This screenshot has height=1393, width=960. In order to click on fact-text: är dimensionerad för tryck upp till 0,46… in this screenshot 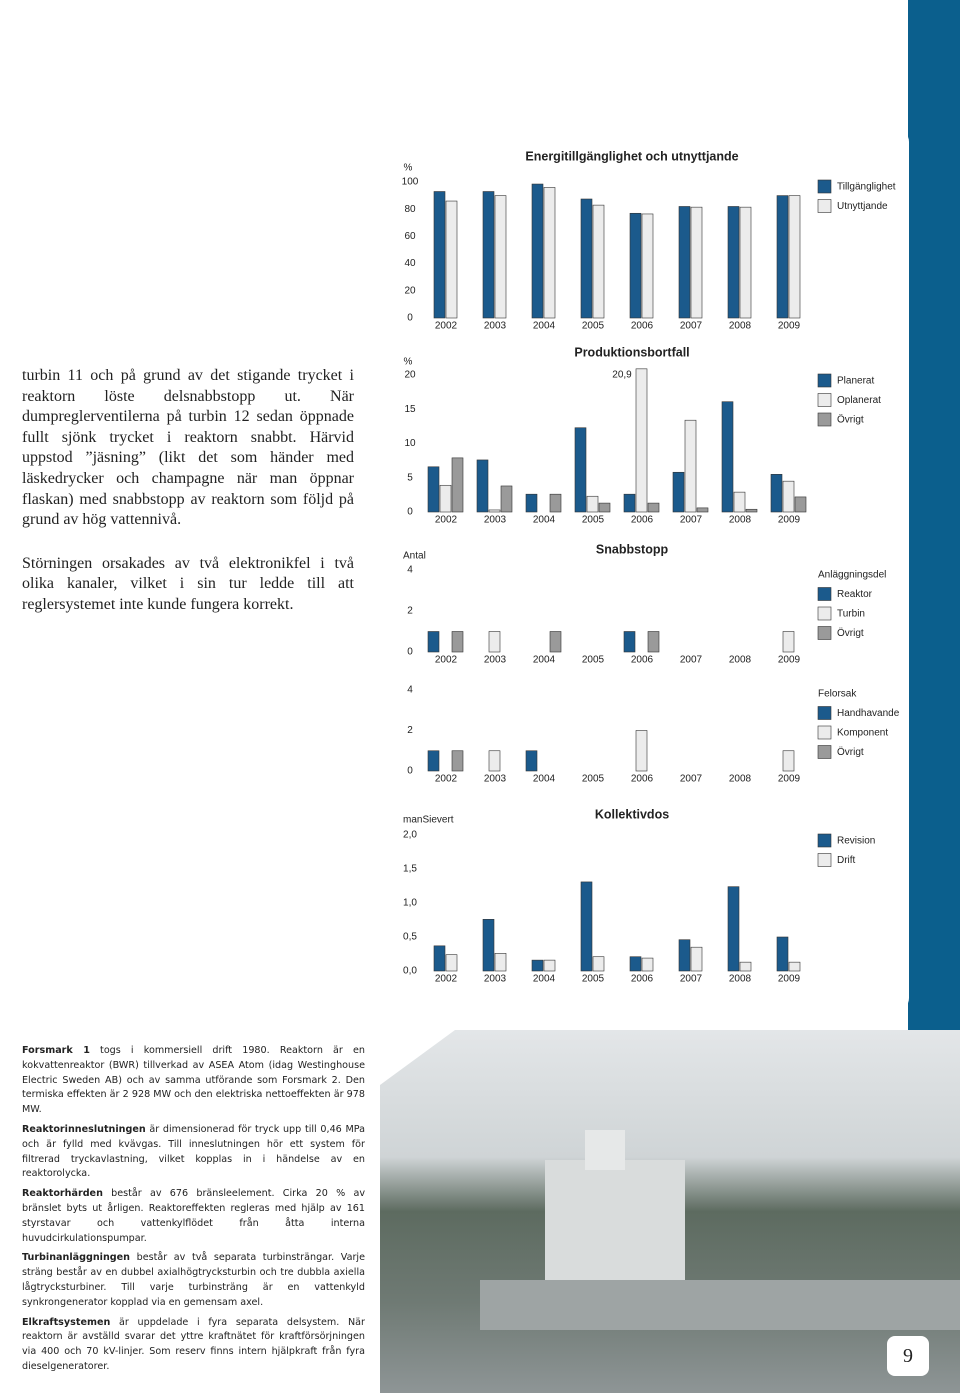, I will do `click(193, 1151)`.